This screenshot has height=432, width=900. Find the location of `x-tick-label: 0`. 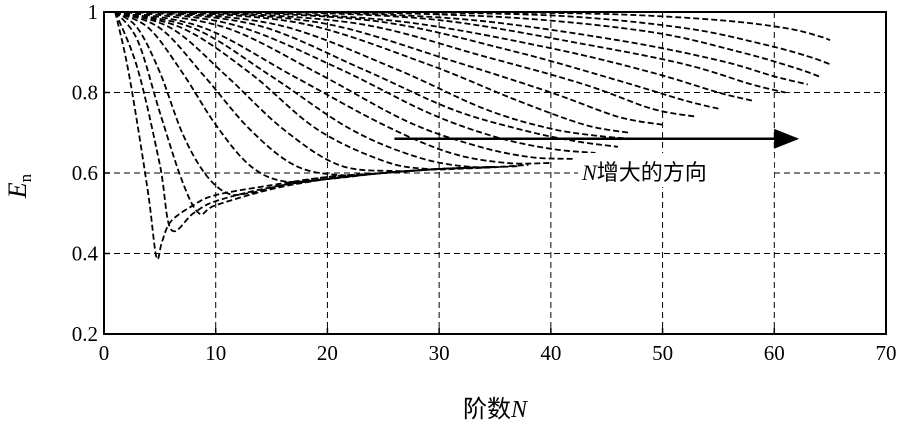

x-tick-label: 0 is located at coordinates (104, 353).